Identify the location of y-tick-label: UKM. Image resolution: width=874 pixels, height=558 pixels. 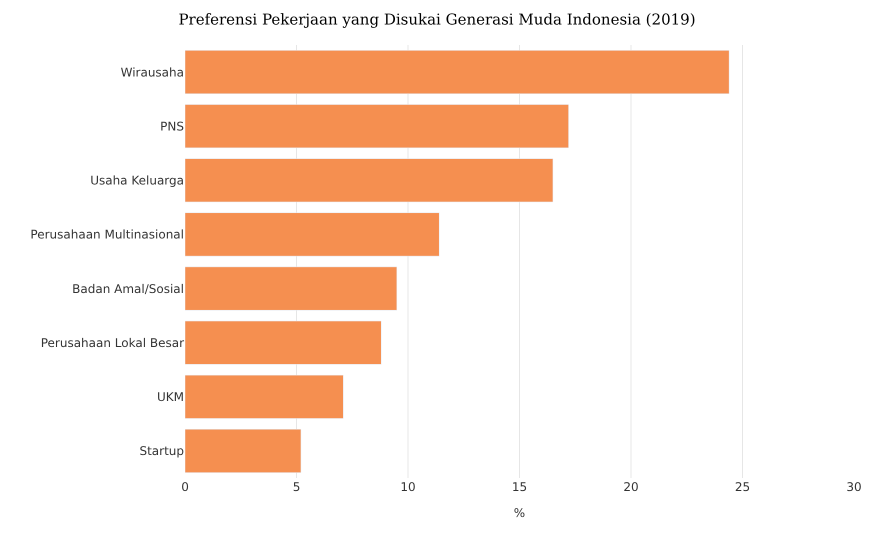
(170, 397).